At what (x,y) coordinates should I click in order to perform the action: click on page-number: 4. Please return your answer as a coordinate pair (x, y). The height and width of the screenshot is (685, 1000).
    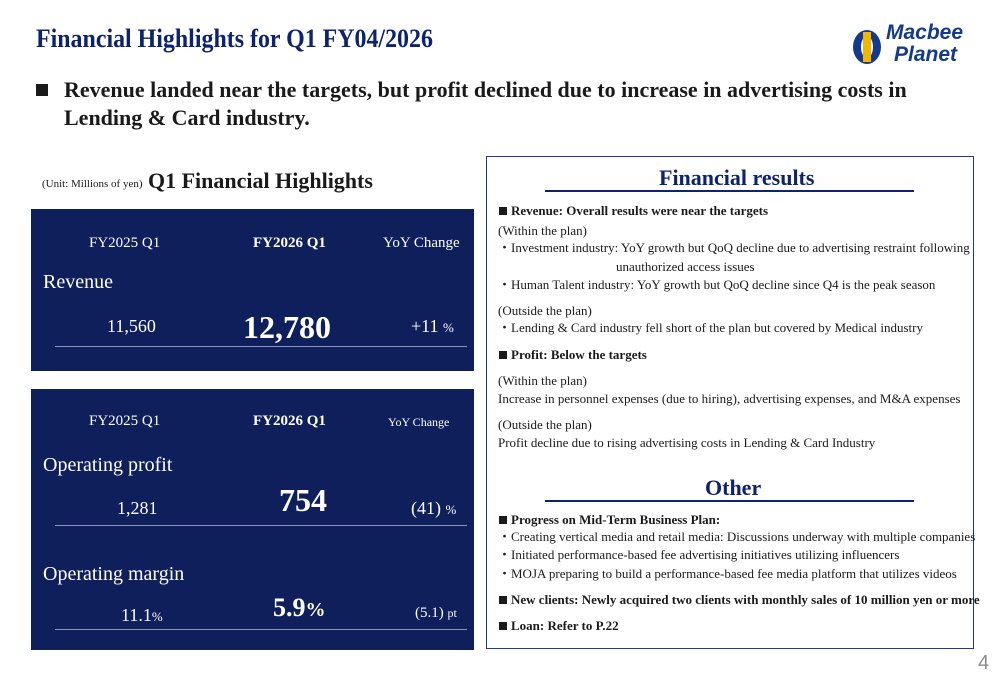
    Looking at the image, I should click on (984, 663).